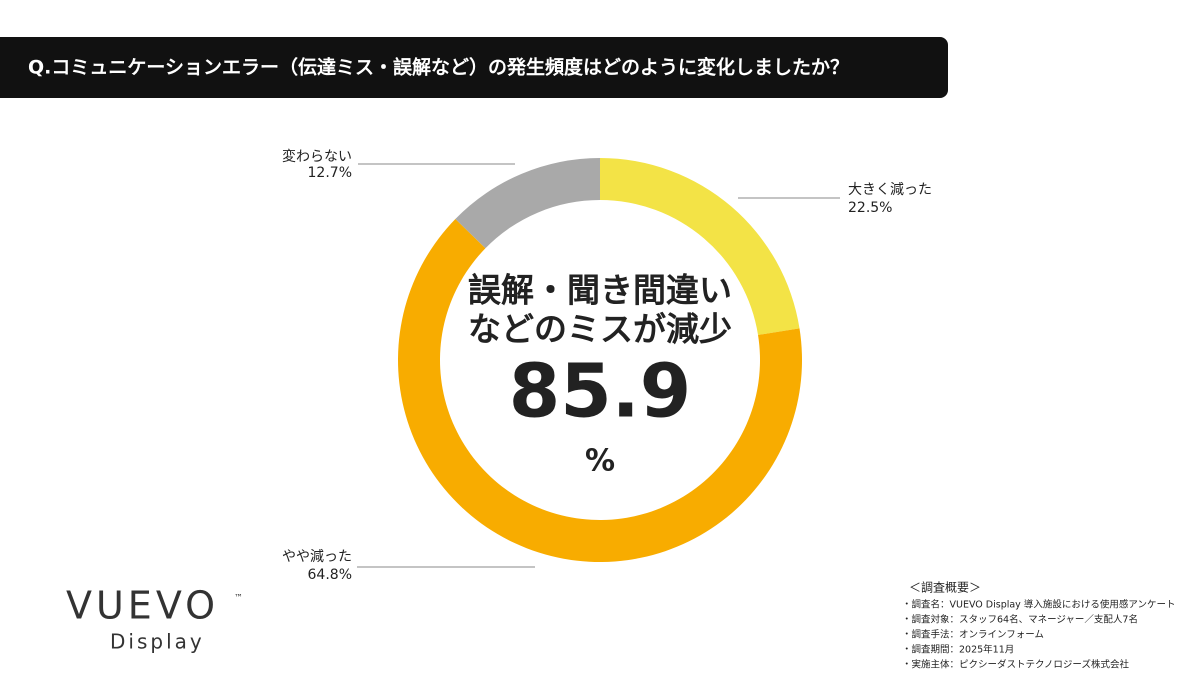 This screenshot has width=1200, height=675. I want to click on slice-value-label: 64.8%, so click(330, 575).